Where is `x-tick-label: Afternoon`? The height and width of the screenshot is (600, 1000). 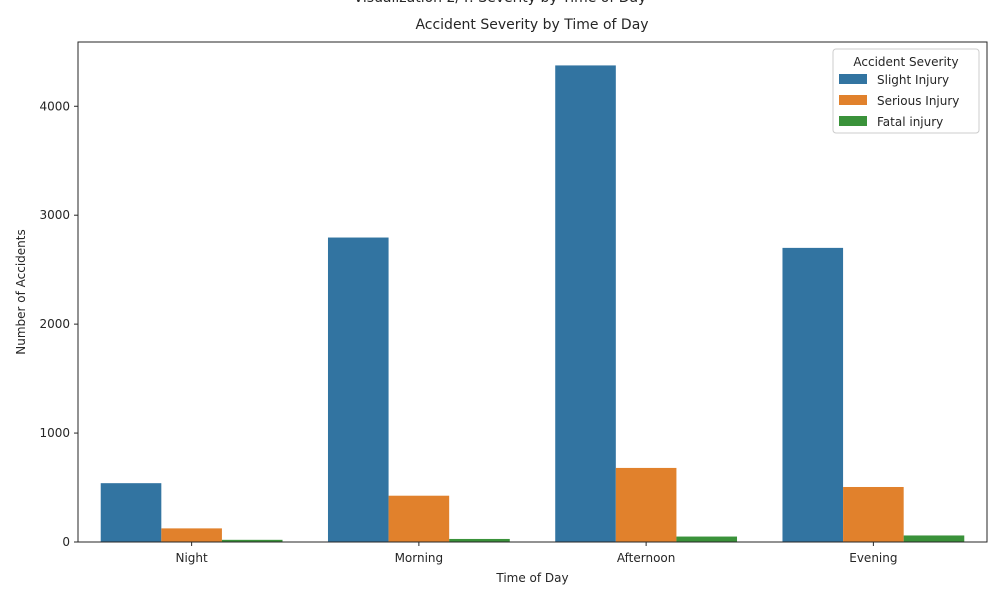 x-tick-label: Afternoon is located at coordinates (646, 558).